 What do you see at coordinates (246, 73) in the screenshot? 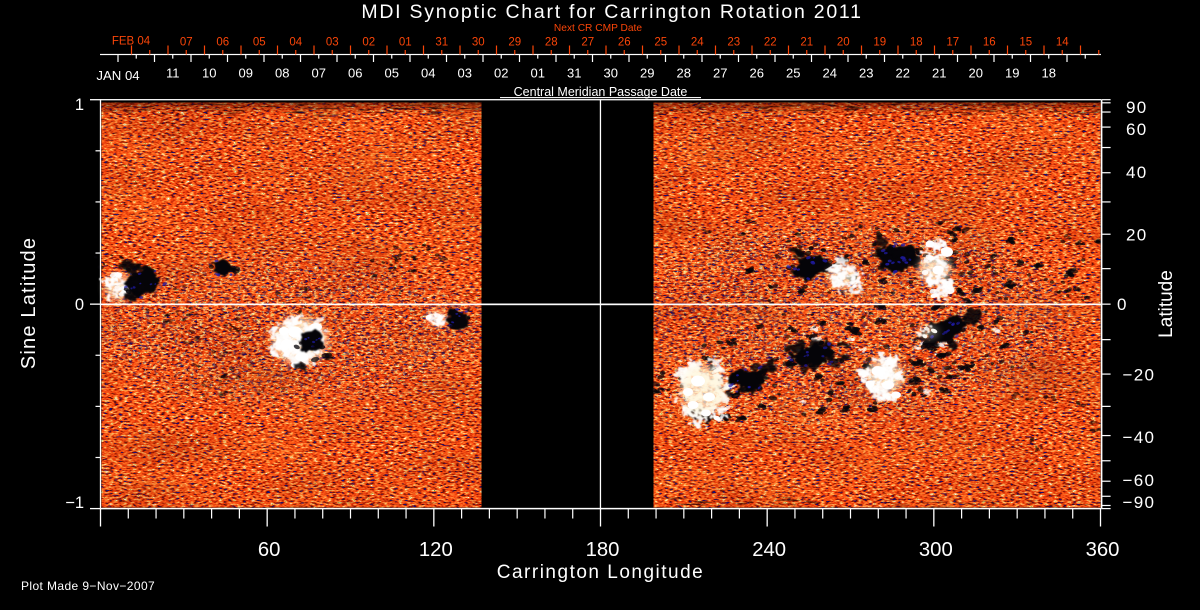
I see `svg-text: 09` at bounding box center [246, 73].